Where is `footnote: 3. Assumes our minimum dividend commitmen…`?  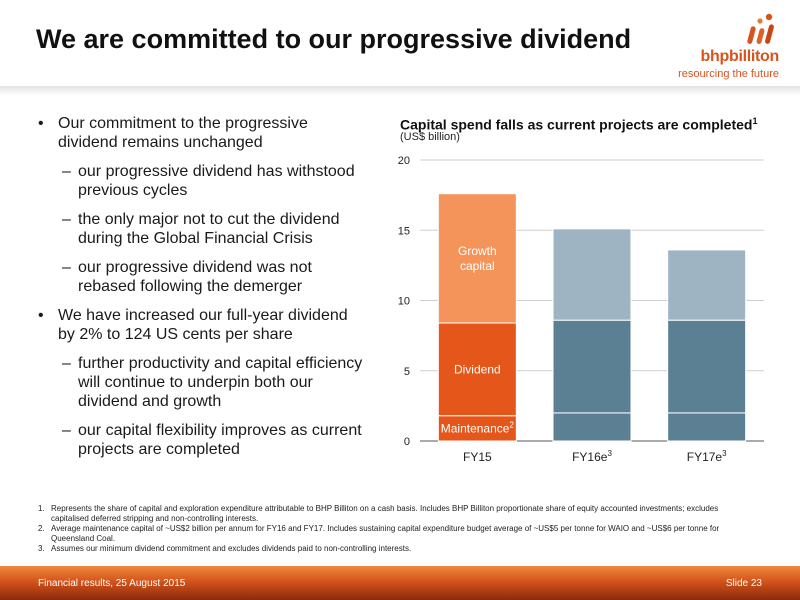 footnote: 3. Assumes our minimum dividend commitmen… is located at coordinates (398, 549).